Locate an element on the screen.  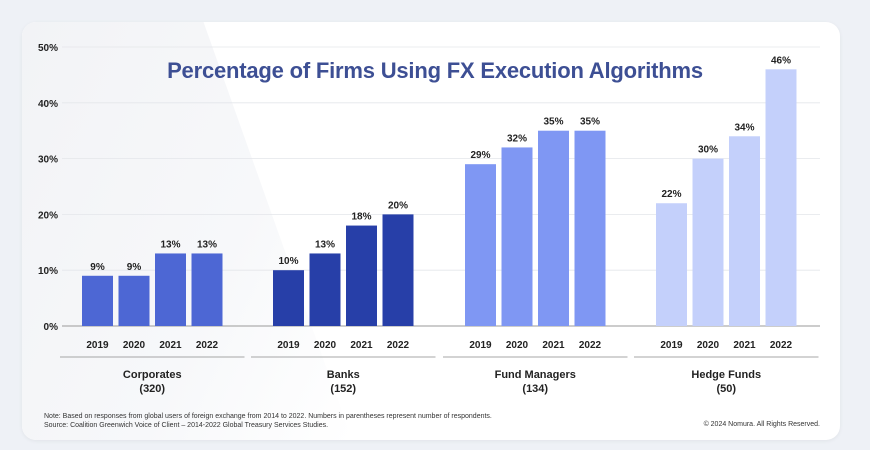
group-name: Hedge Funds is located at coordinates (726, 375).